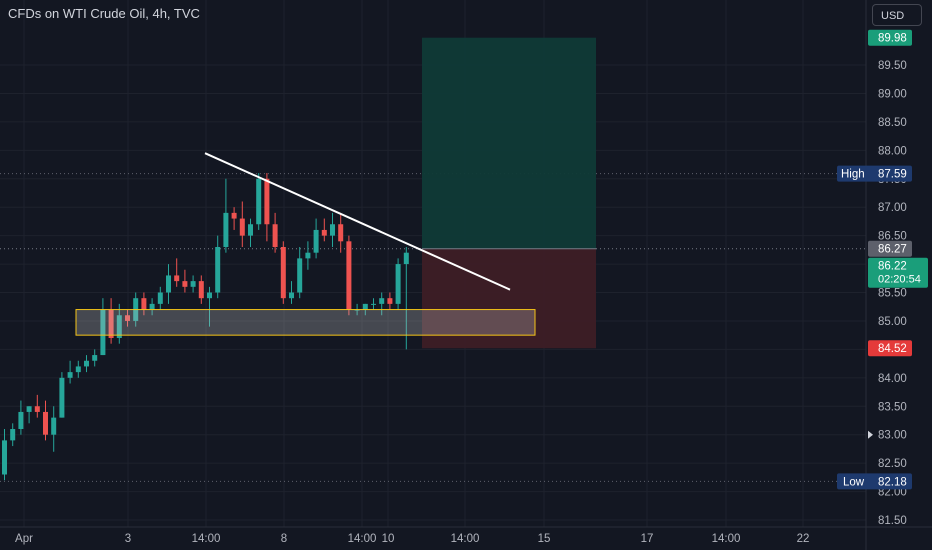 This screenshot has height=550, width=932. I want to click on low-price-label: 82.18, so click(892, 482).